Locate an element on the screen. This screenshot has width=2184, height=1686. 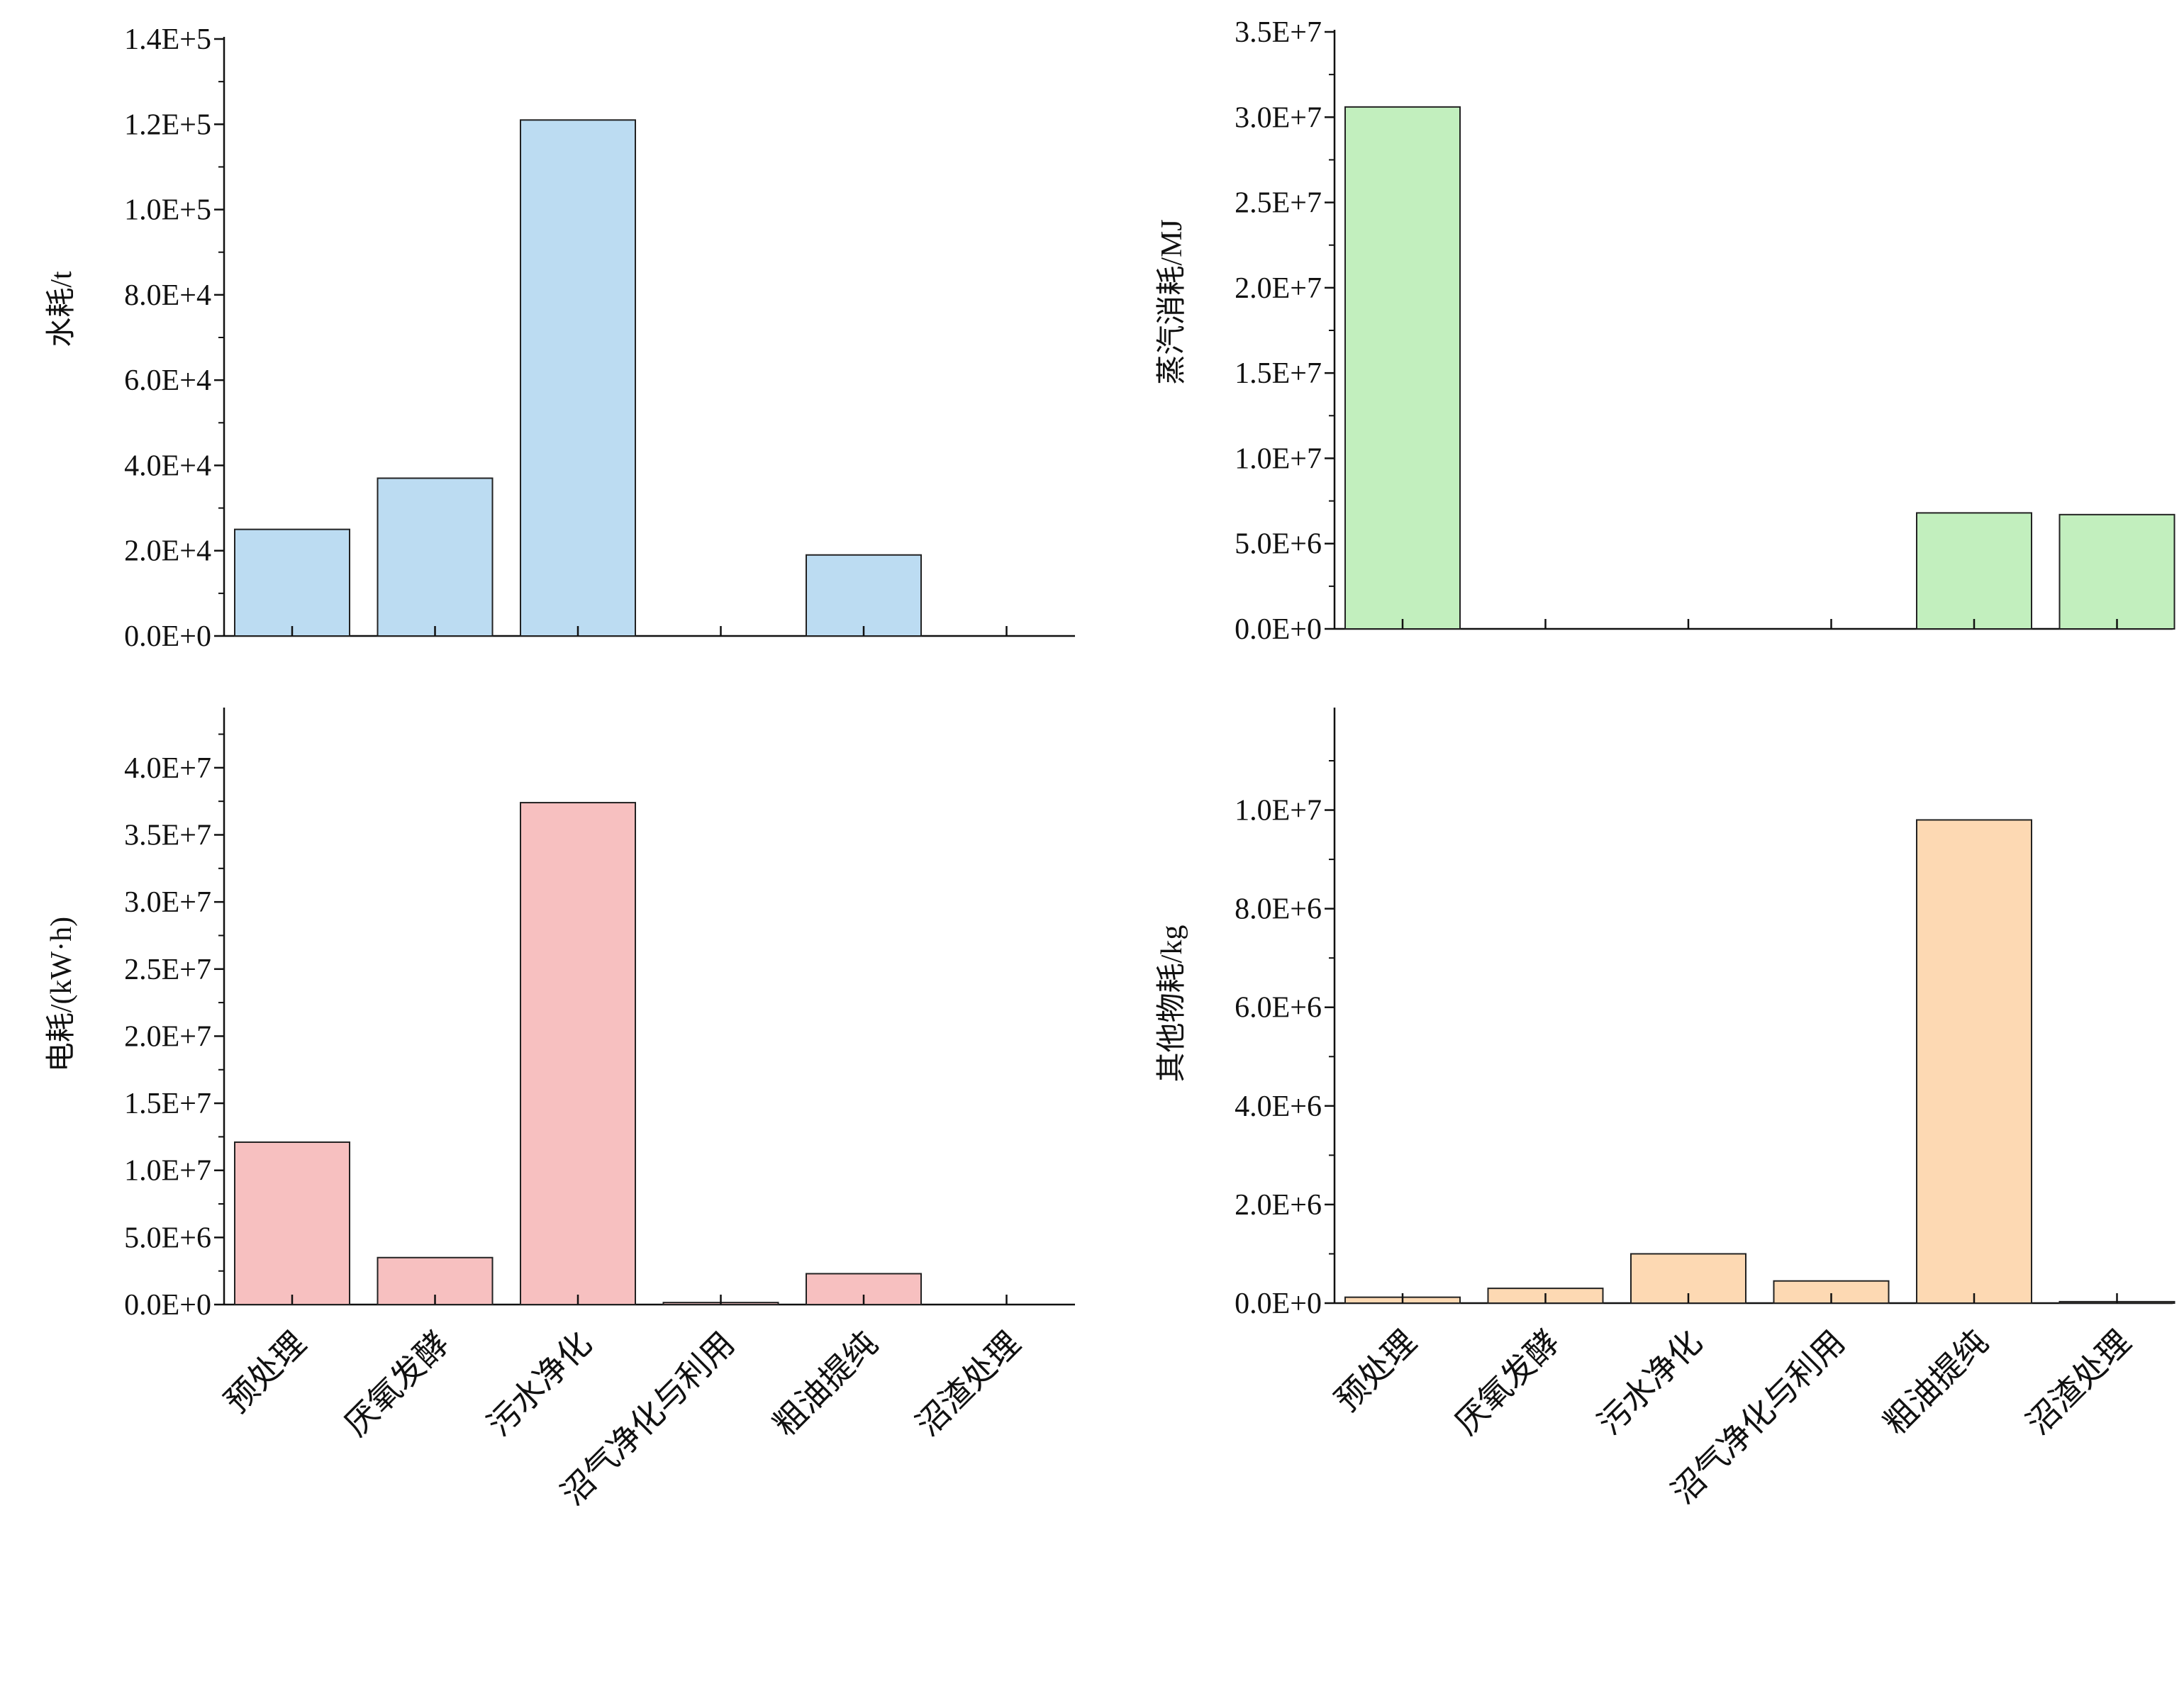
y-tick-label: 4.0E+4 is located at coordinates (167, 466).